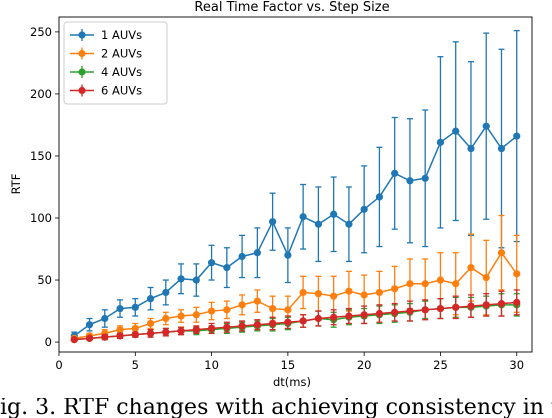  What do you see at coordinates (121, 72) in the screenshot?
I see `legend-label: 4 AUVs` at bounding box center [121, 72].